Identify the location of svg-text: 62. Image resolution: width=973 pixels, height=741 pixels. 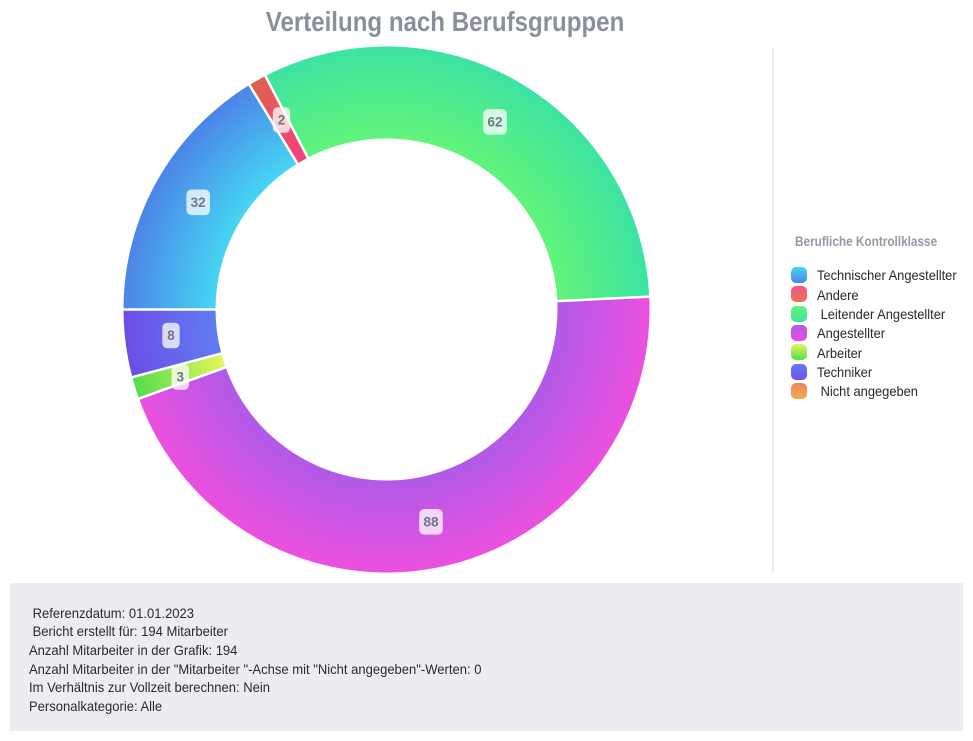
(494, 122).